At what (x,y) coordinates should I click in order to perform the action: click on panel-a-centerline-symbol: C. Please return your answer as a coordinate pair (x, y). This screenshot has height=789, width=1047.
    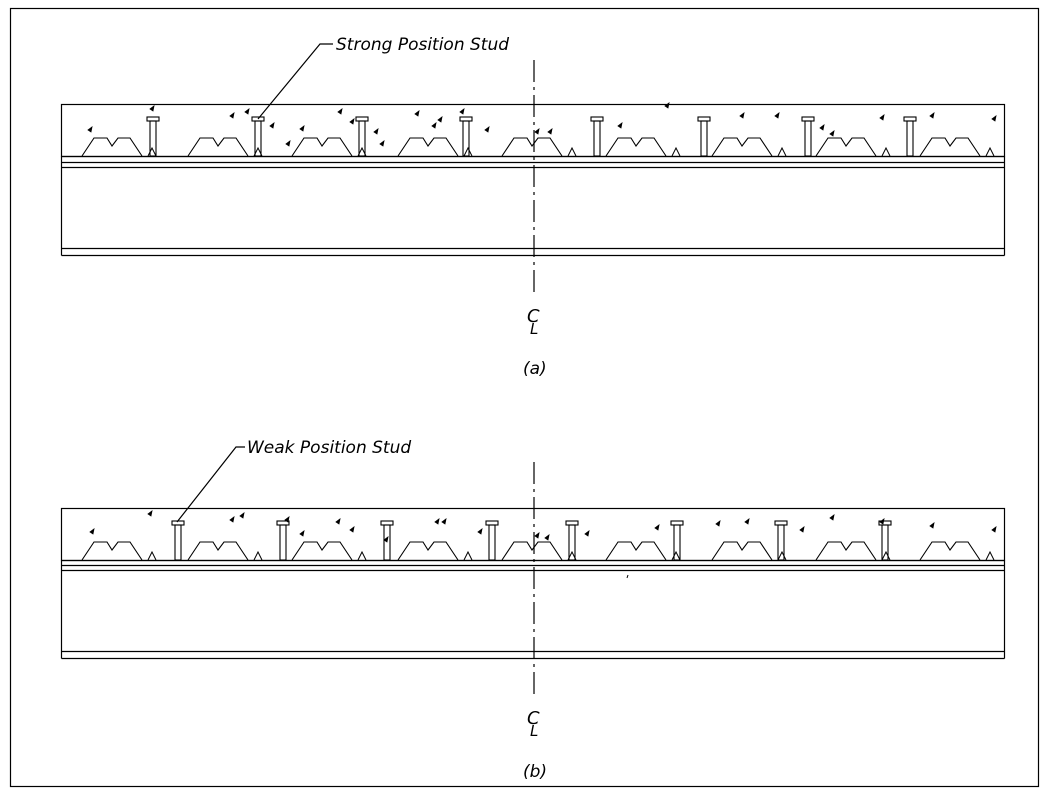
    Looking at the image, I should click on (533, 316).